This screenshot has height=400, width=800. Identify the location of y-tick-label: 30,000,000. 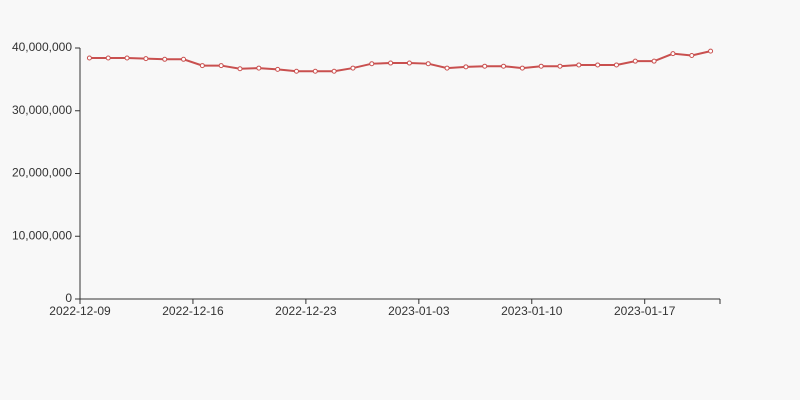
(42, 110).